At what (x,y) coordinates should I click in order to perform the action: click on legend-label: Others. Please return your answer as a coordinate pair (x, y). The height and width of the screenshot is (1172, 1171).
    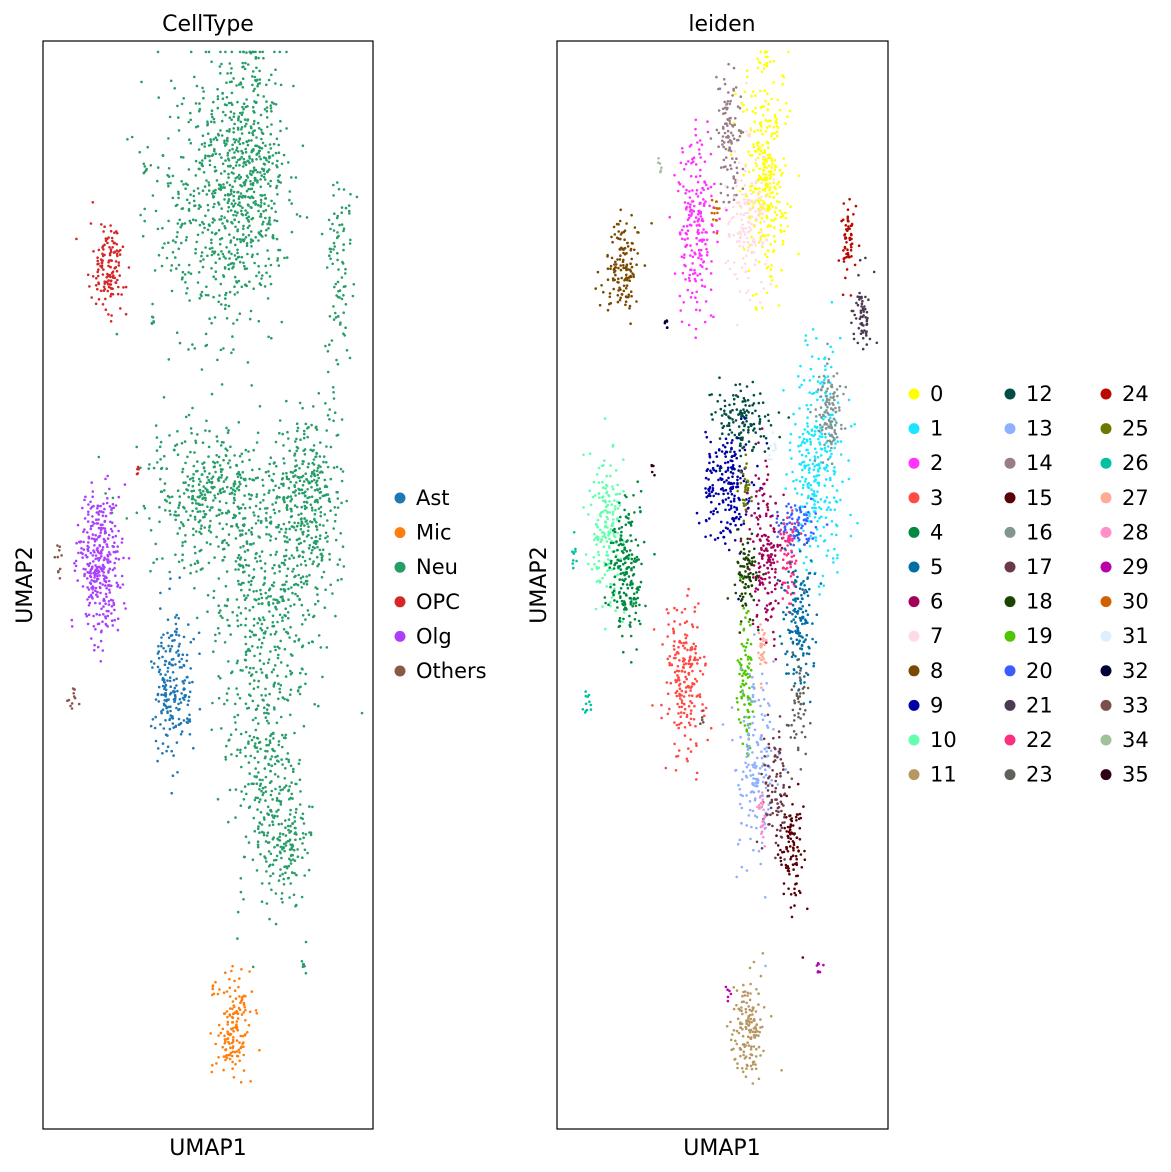
    Looking at the image, I should click on (451, 671).